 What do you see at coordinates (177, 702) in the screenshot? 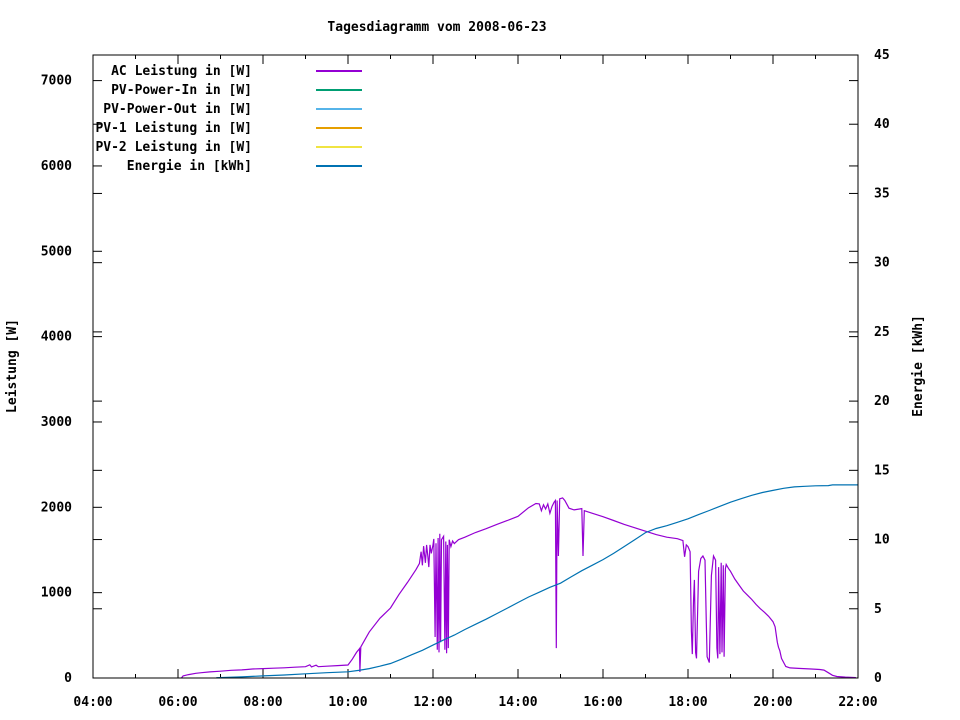
I see `x-tick-label: 06:00` at bounding box center [177, 702].